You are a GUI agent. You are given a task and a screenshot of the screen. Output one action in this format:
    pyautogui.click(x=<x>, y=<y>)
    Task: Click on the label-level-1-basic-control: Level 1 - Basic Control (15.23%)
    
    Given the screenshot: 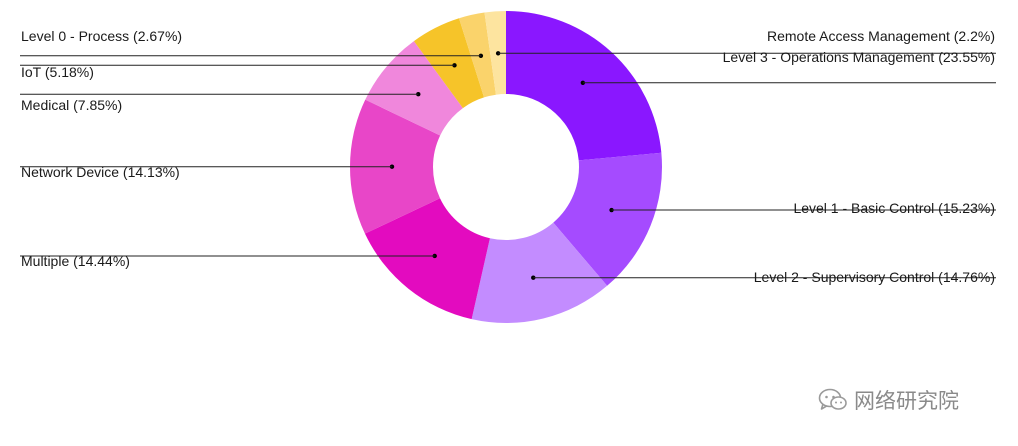 What is the action you would take?
    pyautogui.click(x=894, y=208)
    